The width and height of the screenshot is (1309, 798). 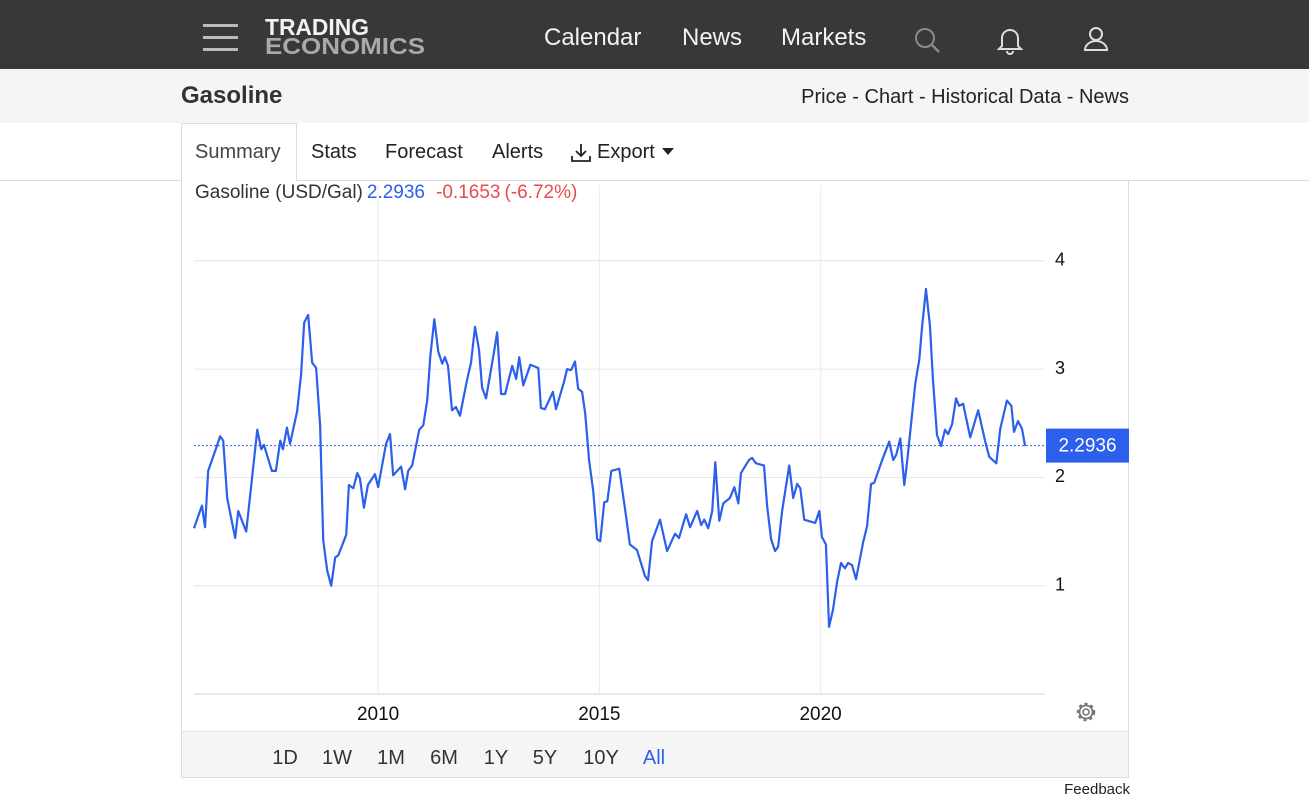 I want to click on tab-row, so click(x=654, y=152).